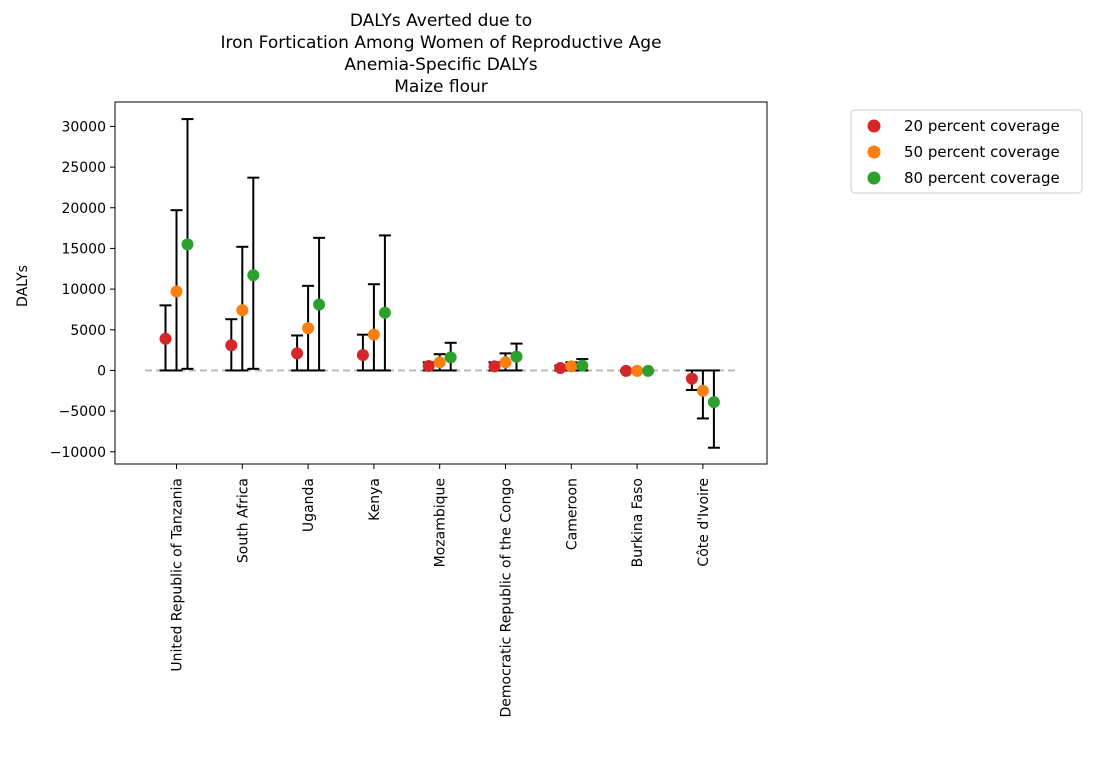  Describe the element at coordinates (101, 371) in the screenshot. I see `y-tick-label: 0` at that location.